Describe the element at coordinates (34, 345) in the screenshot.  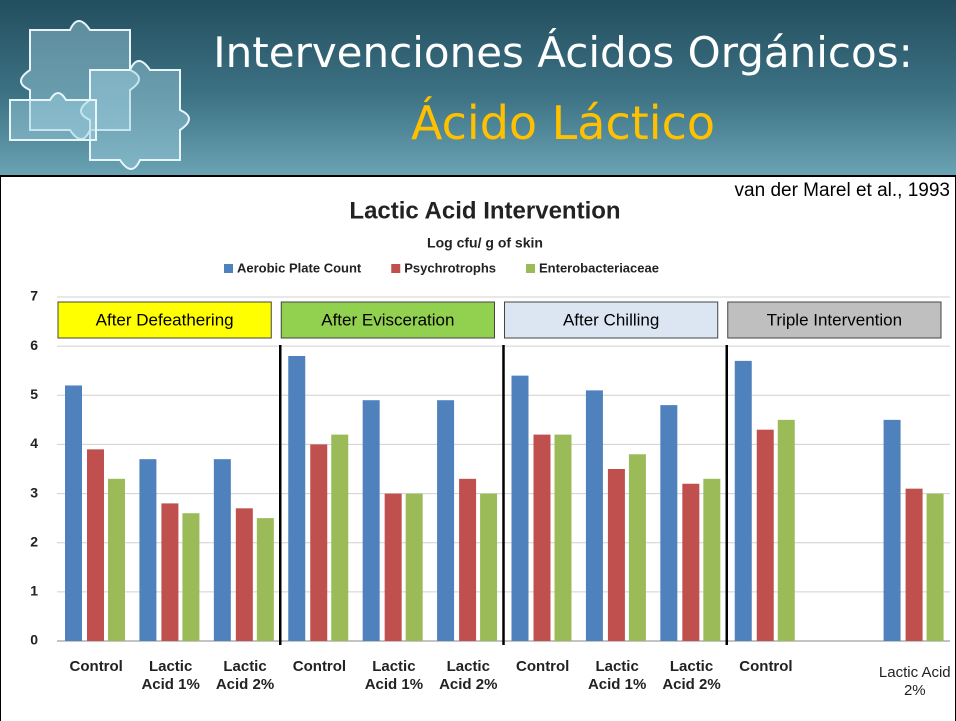
I see `y-tick-label: 6` at that location.